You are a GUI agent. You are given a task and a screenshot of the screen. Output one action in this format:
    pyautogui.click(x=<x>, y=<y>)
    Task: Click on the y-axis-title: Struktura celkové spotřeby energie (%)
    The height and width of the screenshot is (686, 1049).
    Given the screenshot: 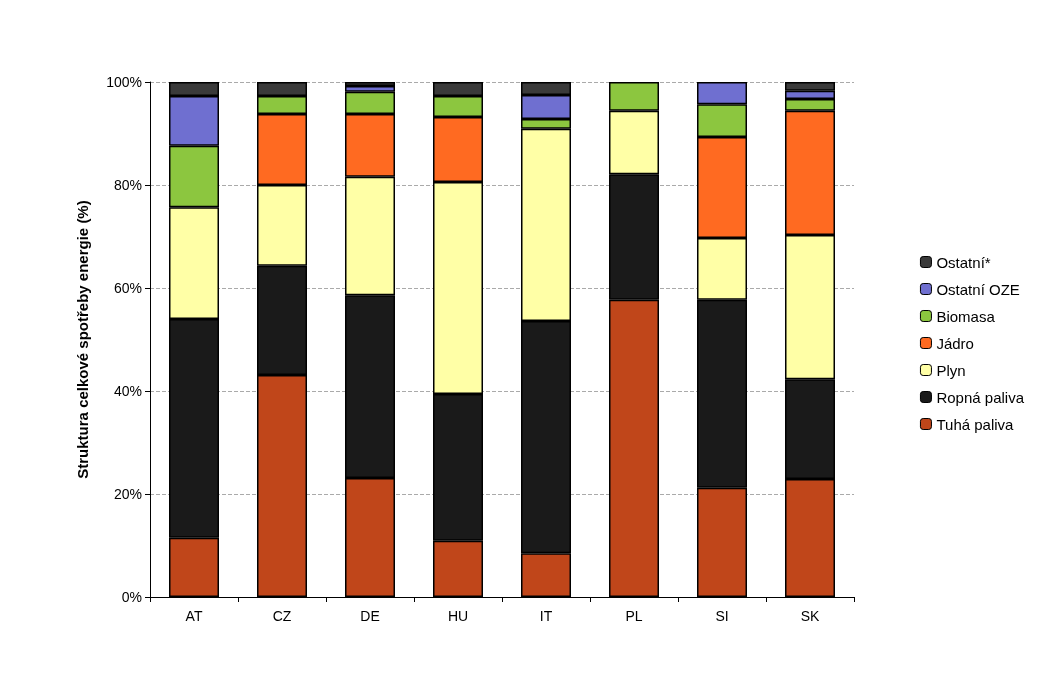 What is the action you would take?
    pyautogui.click(x=82, y=339)
    